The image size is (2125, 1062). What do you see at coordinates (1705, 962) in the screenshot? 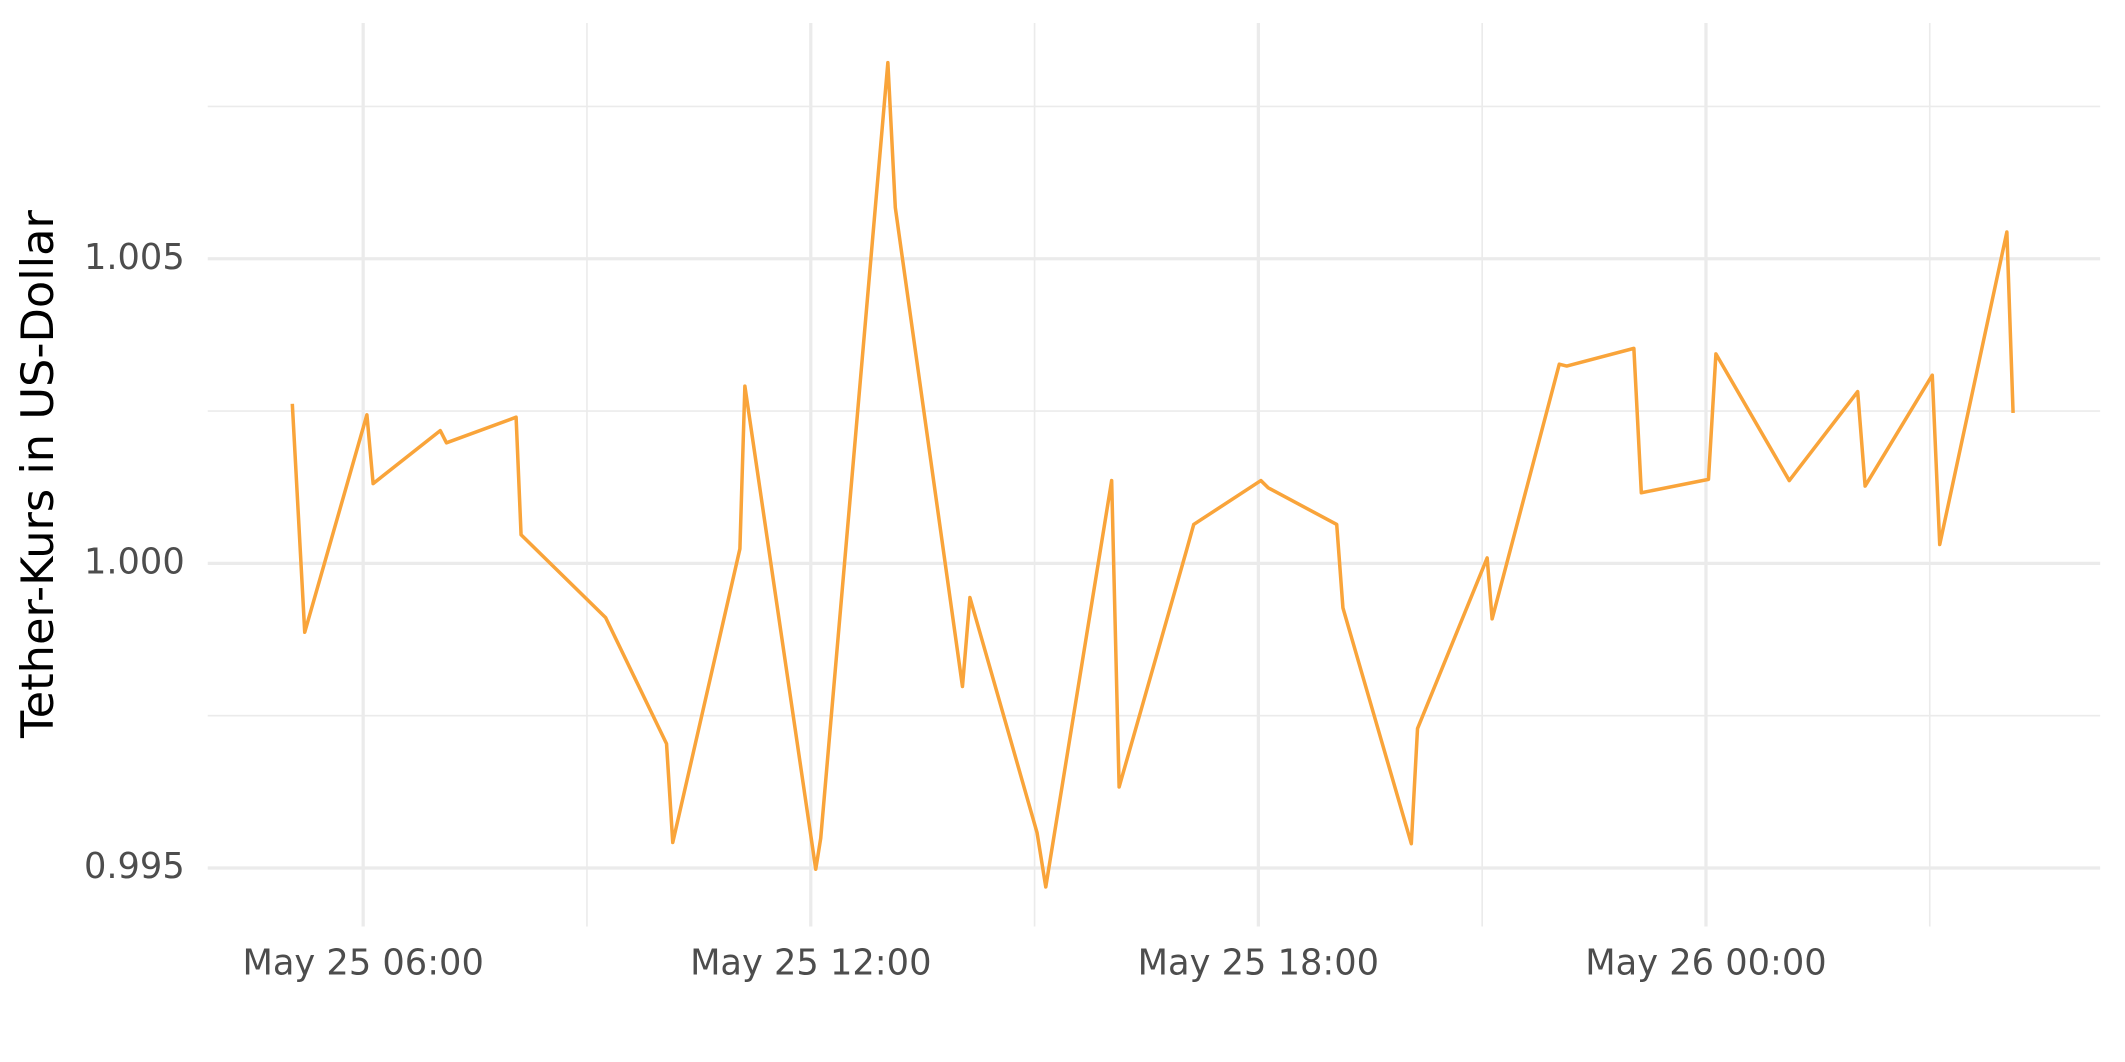
I see `x-tick-label: May 26 00:00` at bounding box center [1705, 962].